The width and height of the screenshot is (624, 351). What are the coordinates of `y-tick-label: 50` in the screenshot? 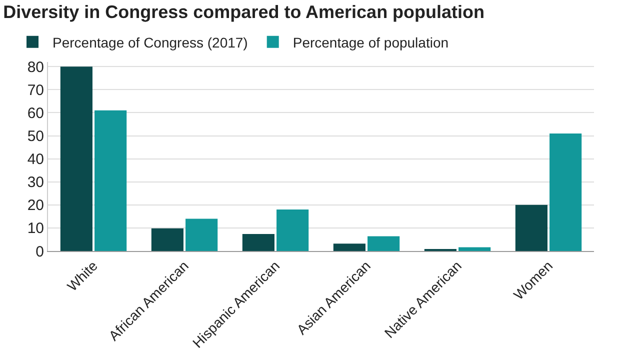 It's located at (35, 137).